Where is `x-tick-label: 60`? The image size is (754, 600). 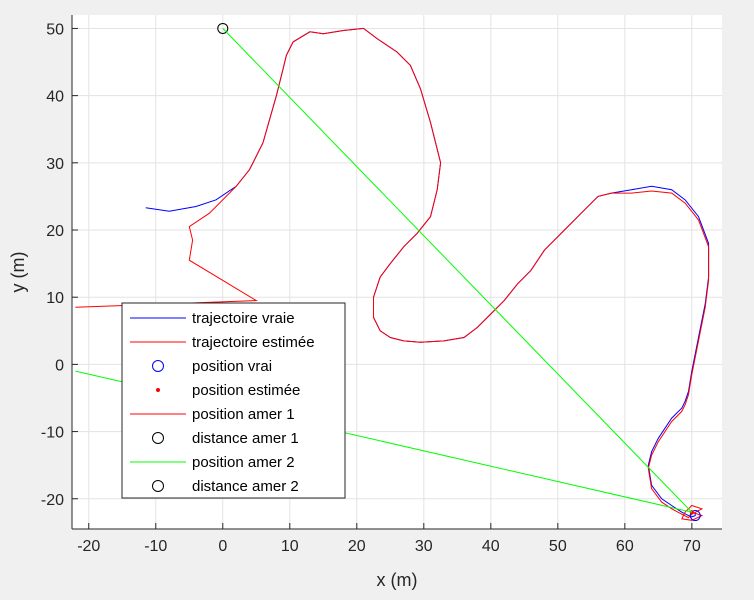 x-tick-label: 60 is located at coordinates (625, 546).